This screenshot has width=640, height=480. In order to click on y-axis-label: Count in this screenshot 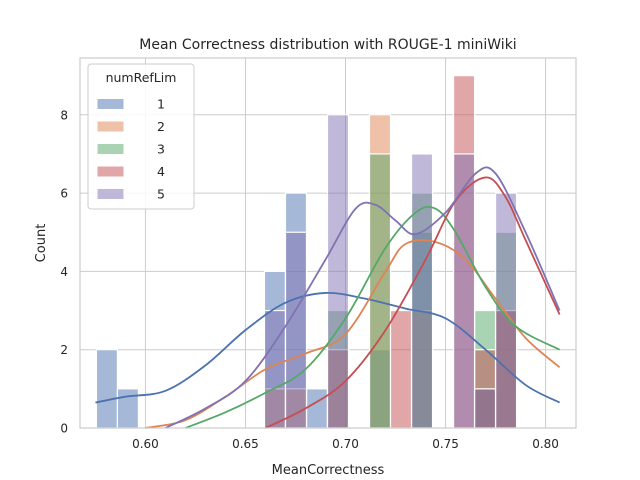, I will do `click(41, 243)`.